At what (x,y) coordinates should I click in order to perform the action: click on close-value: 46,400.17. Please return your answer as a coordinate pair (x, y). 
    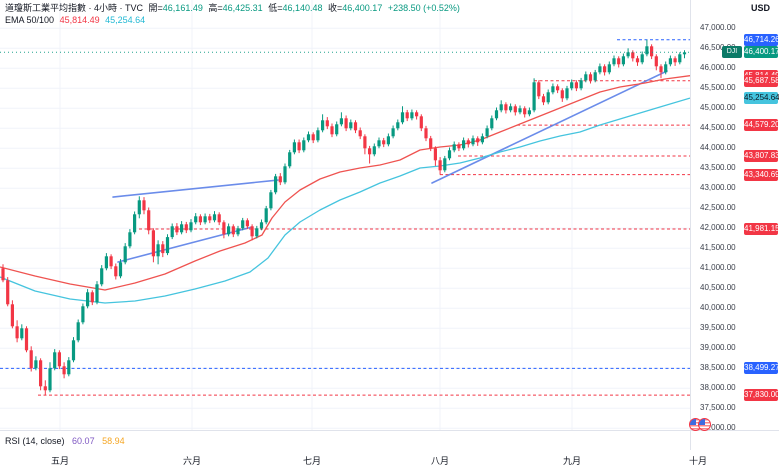
    Looking at the image, I should click on (362, 8).